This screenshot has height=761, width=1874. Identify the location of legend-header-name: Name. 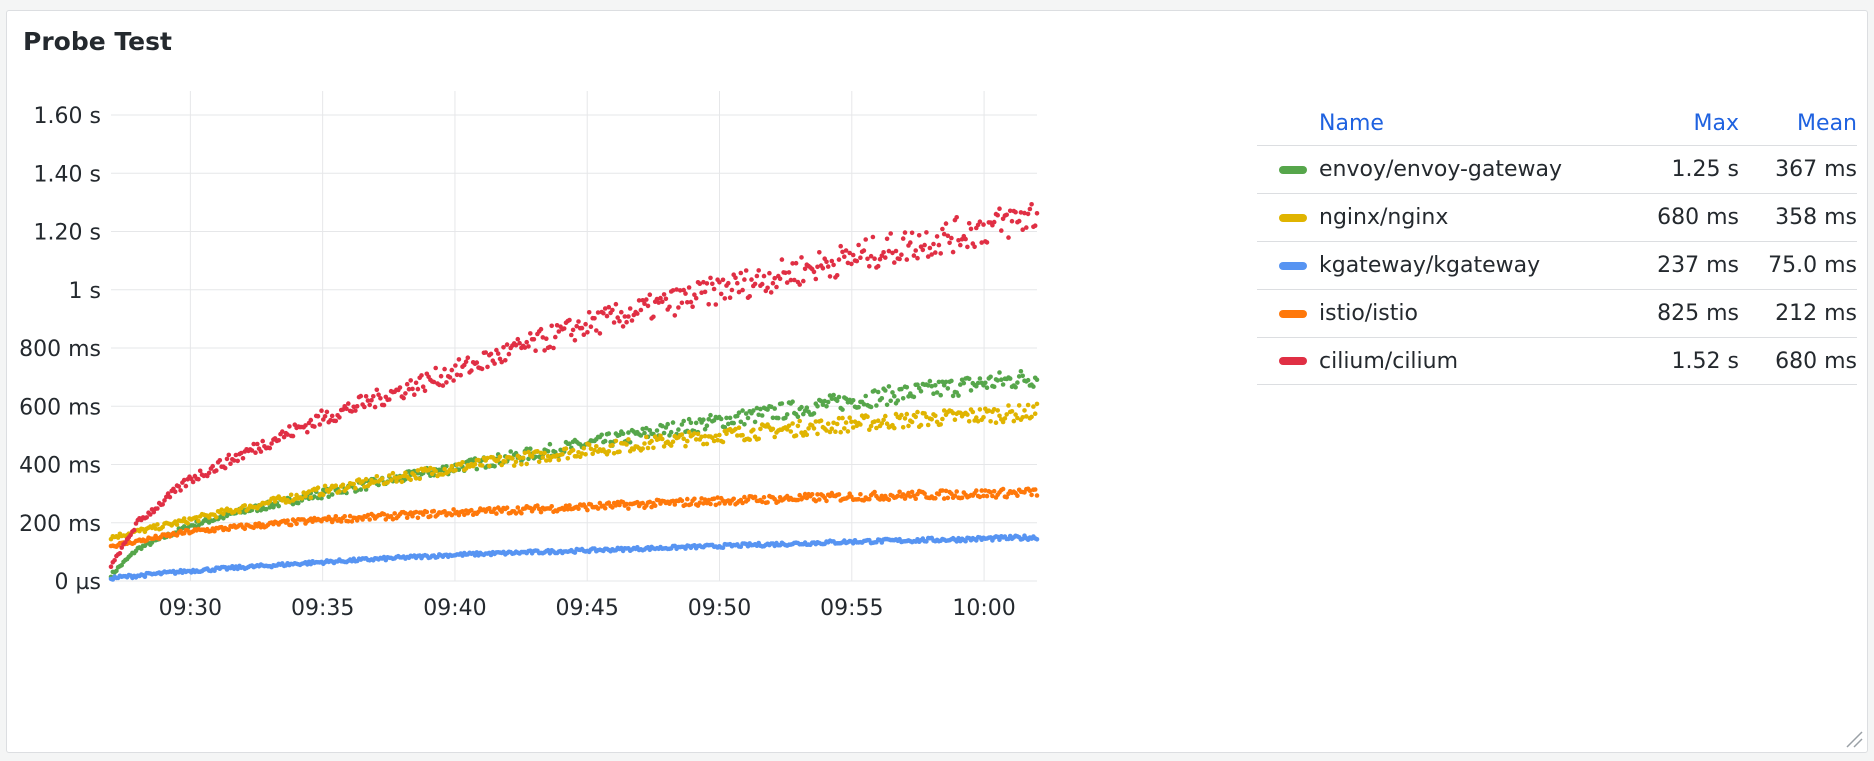
(1351, 123).